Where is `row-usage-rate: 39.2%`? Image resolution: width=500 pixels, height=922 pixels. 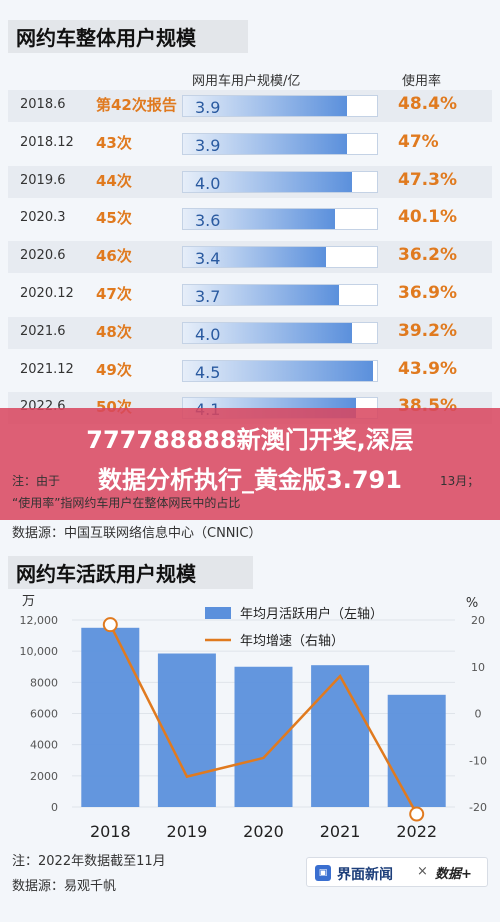 row-usage-rate: 39.2% is located at coordinates (427, 330).